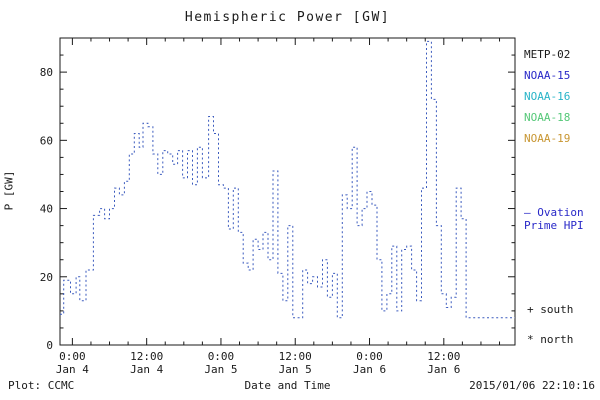  Describe the element at coordinates (554, 225) in the screenshot. I see `legend-ovation-line2: Prime HPI` at that location.